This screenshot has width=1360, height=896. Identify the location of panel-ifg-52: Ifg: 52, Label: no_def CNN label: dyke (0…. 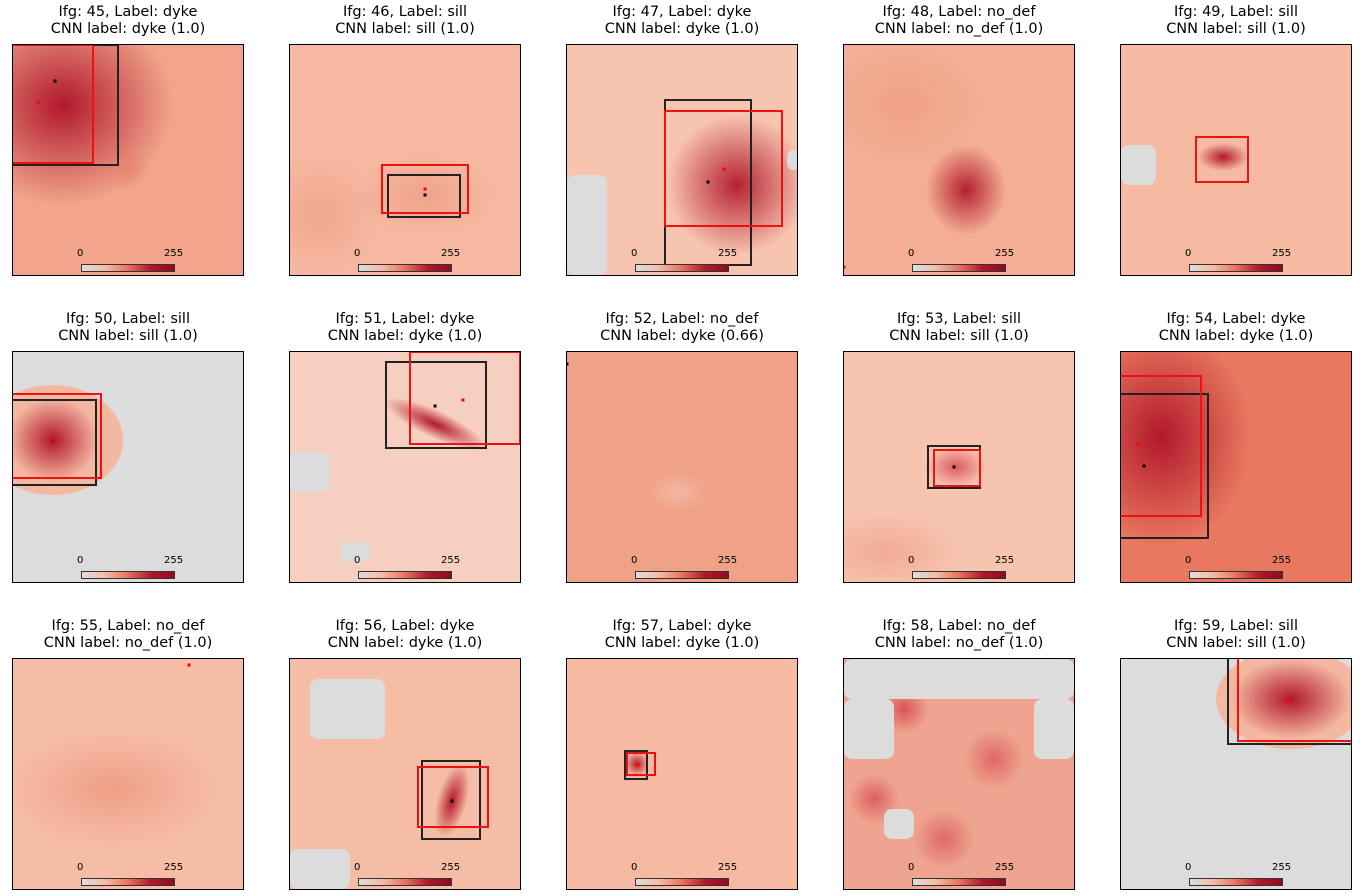
(682, 447).